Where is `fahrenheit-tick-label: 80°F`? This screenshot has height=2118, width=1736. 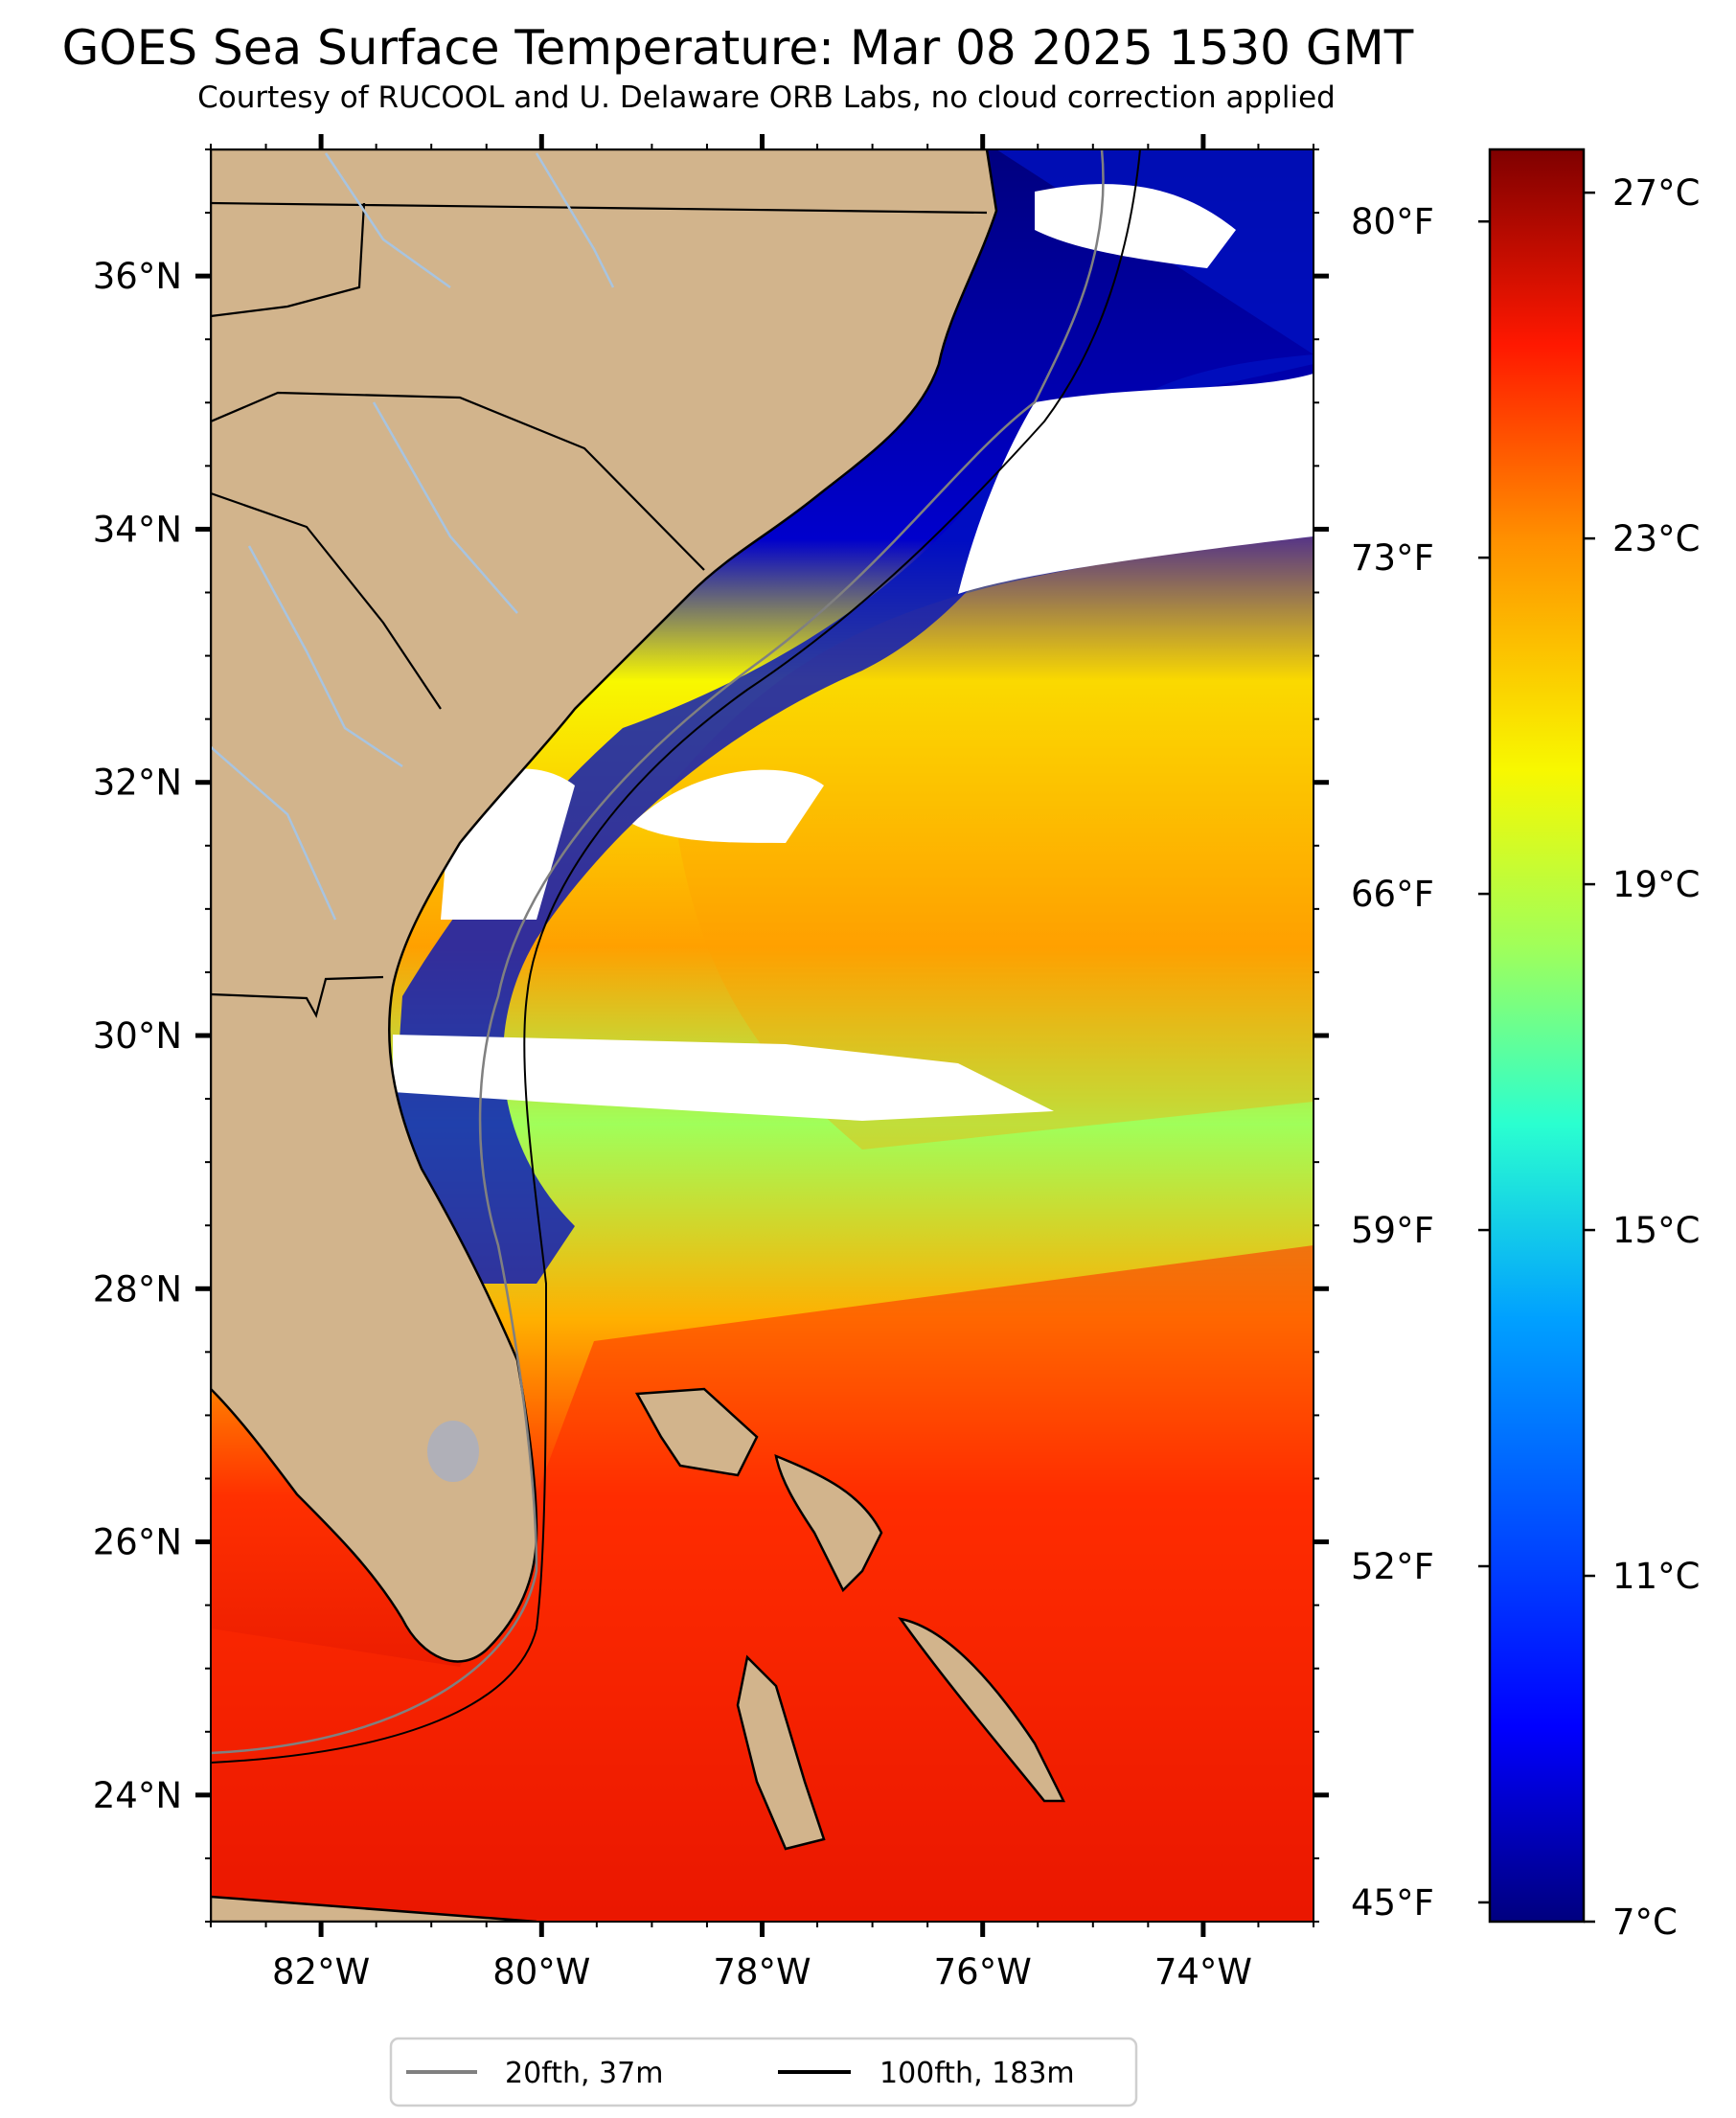
fahrenheit-tick-label: 80°F is located at coordinates (1393, 221).